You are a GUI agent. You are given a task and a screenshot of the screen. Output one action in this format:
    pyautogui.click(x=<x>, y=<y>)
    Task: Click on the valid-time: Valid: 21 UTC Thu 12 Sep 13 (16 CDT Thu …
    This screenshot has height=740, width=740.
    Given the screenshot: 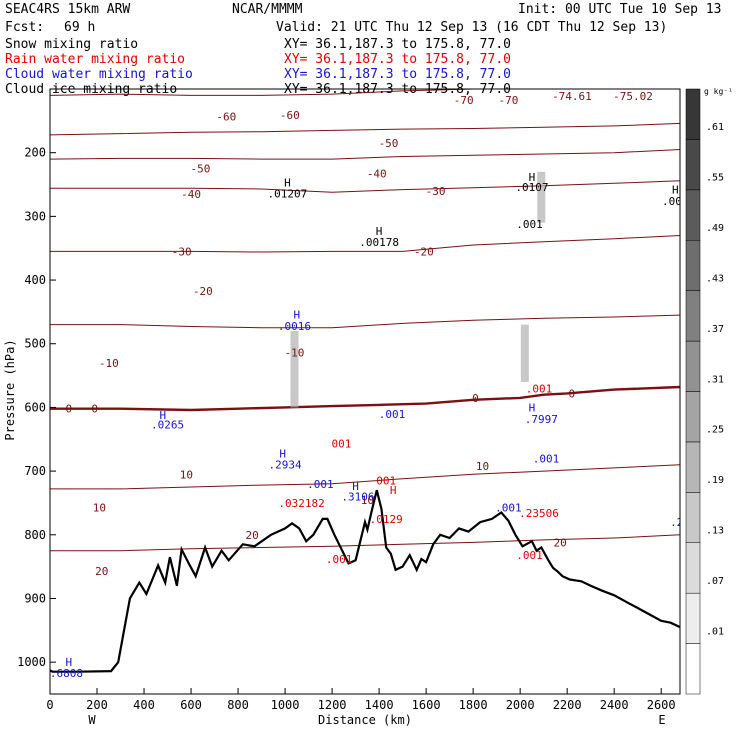 What is the action you would take?
    pyautogui.click(x=471, y=27)
    